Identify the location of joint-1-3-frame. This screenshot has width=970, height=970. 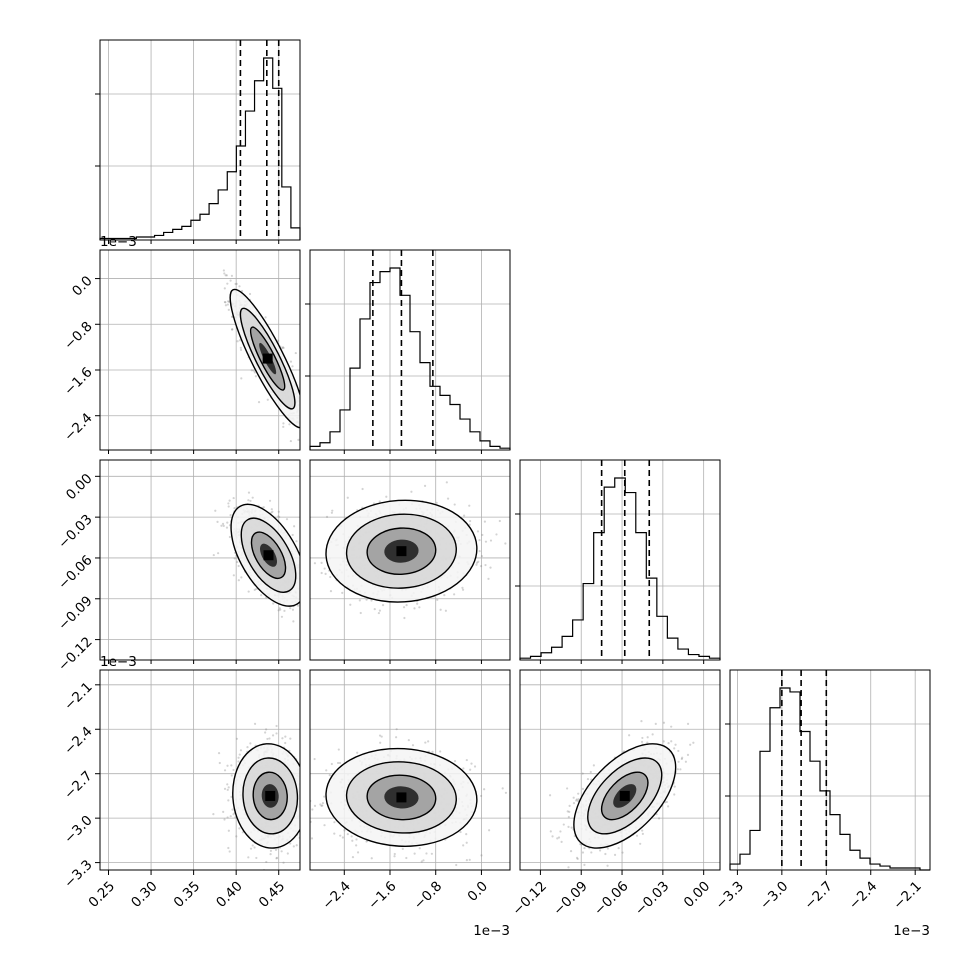
(410, 770).